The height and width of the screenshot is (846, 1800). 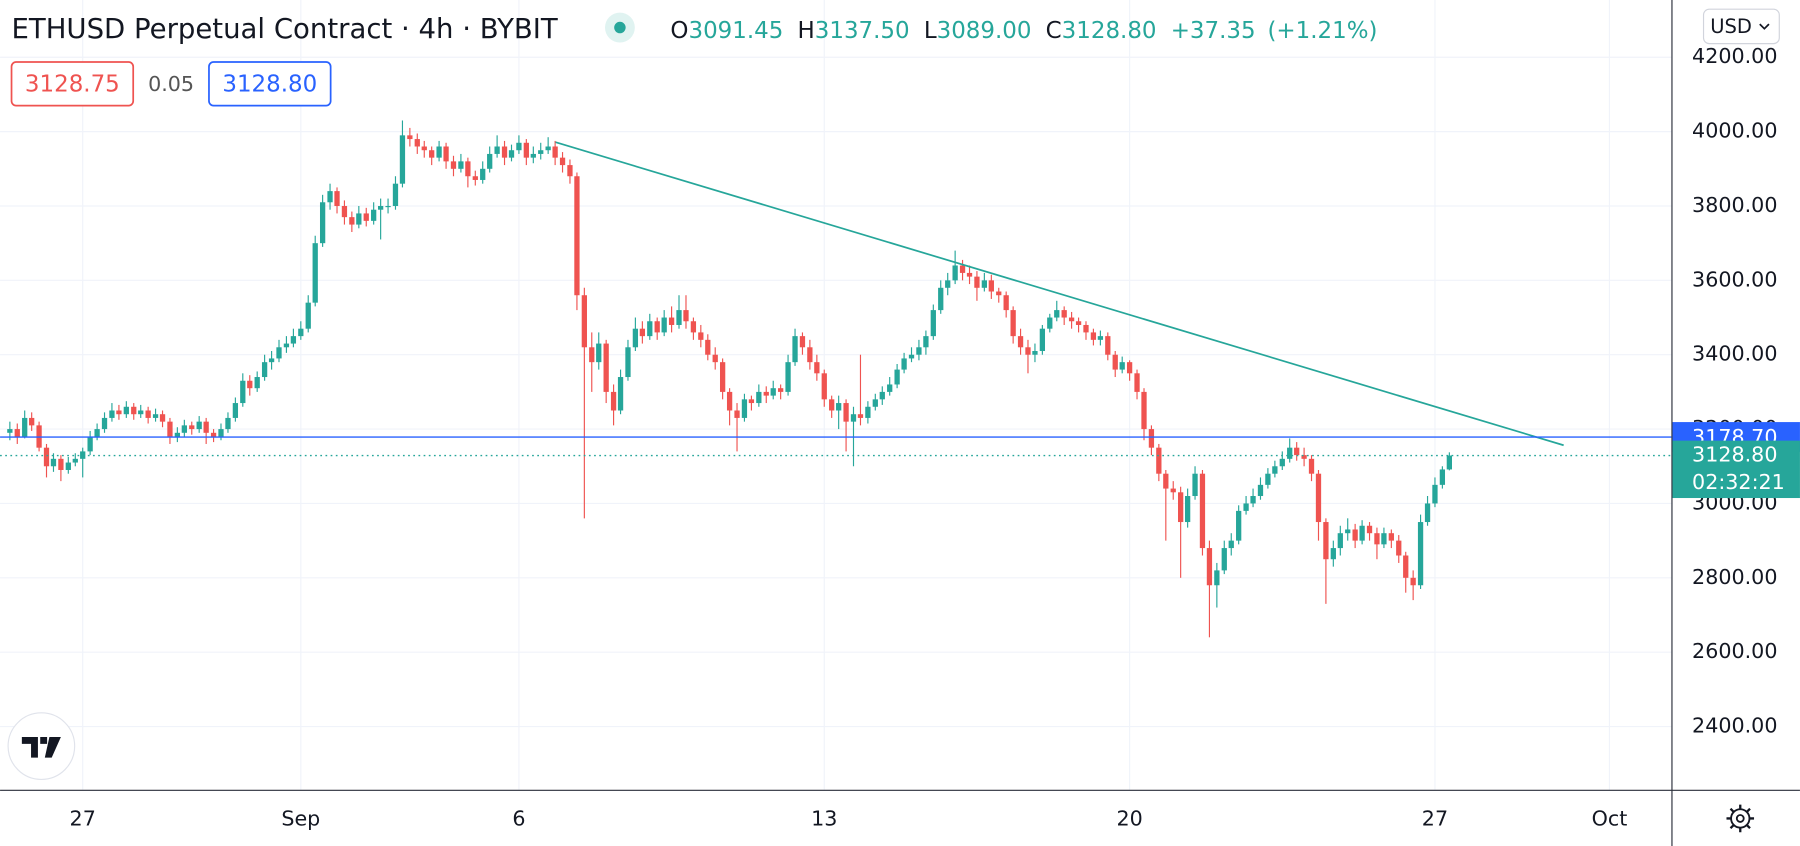 I want to click on ask-box, so click(x=270, y=84).